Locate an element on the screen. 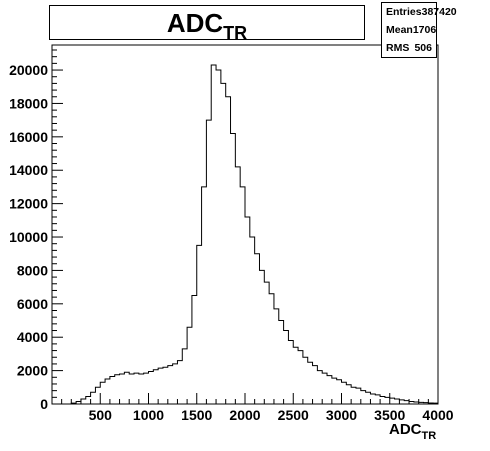  x-tick-label: 3500 is located at coordinates (389, 415).